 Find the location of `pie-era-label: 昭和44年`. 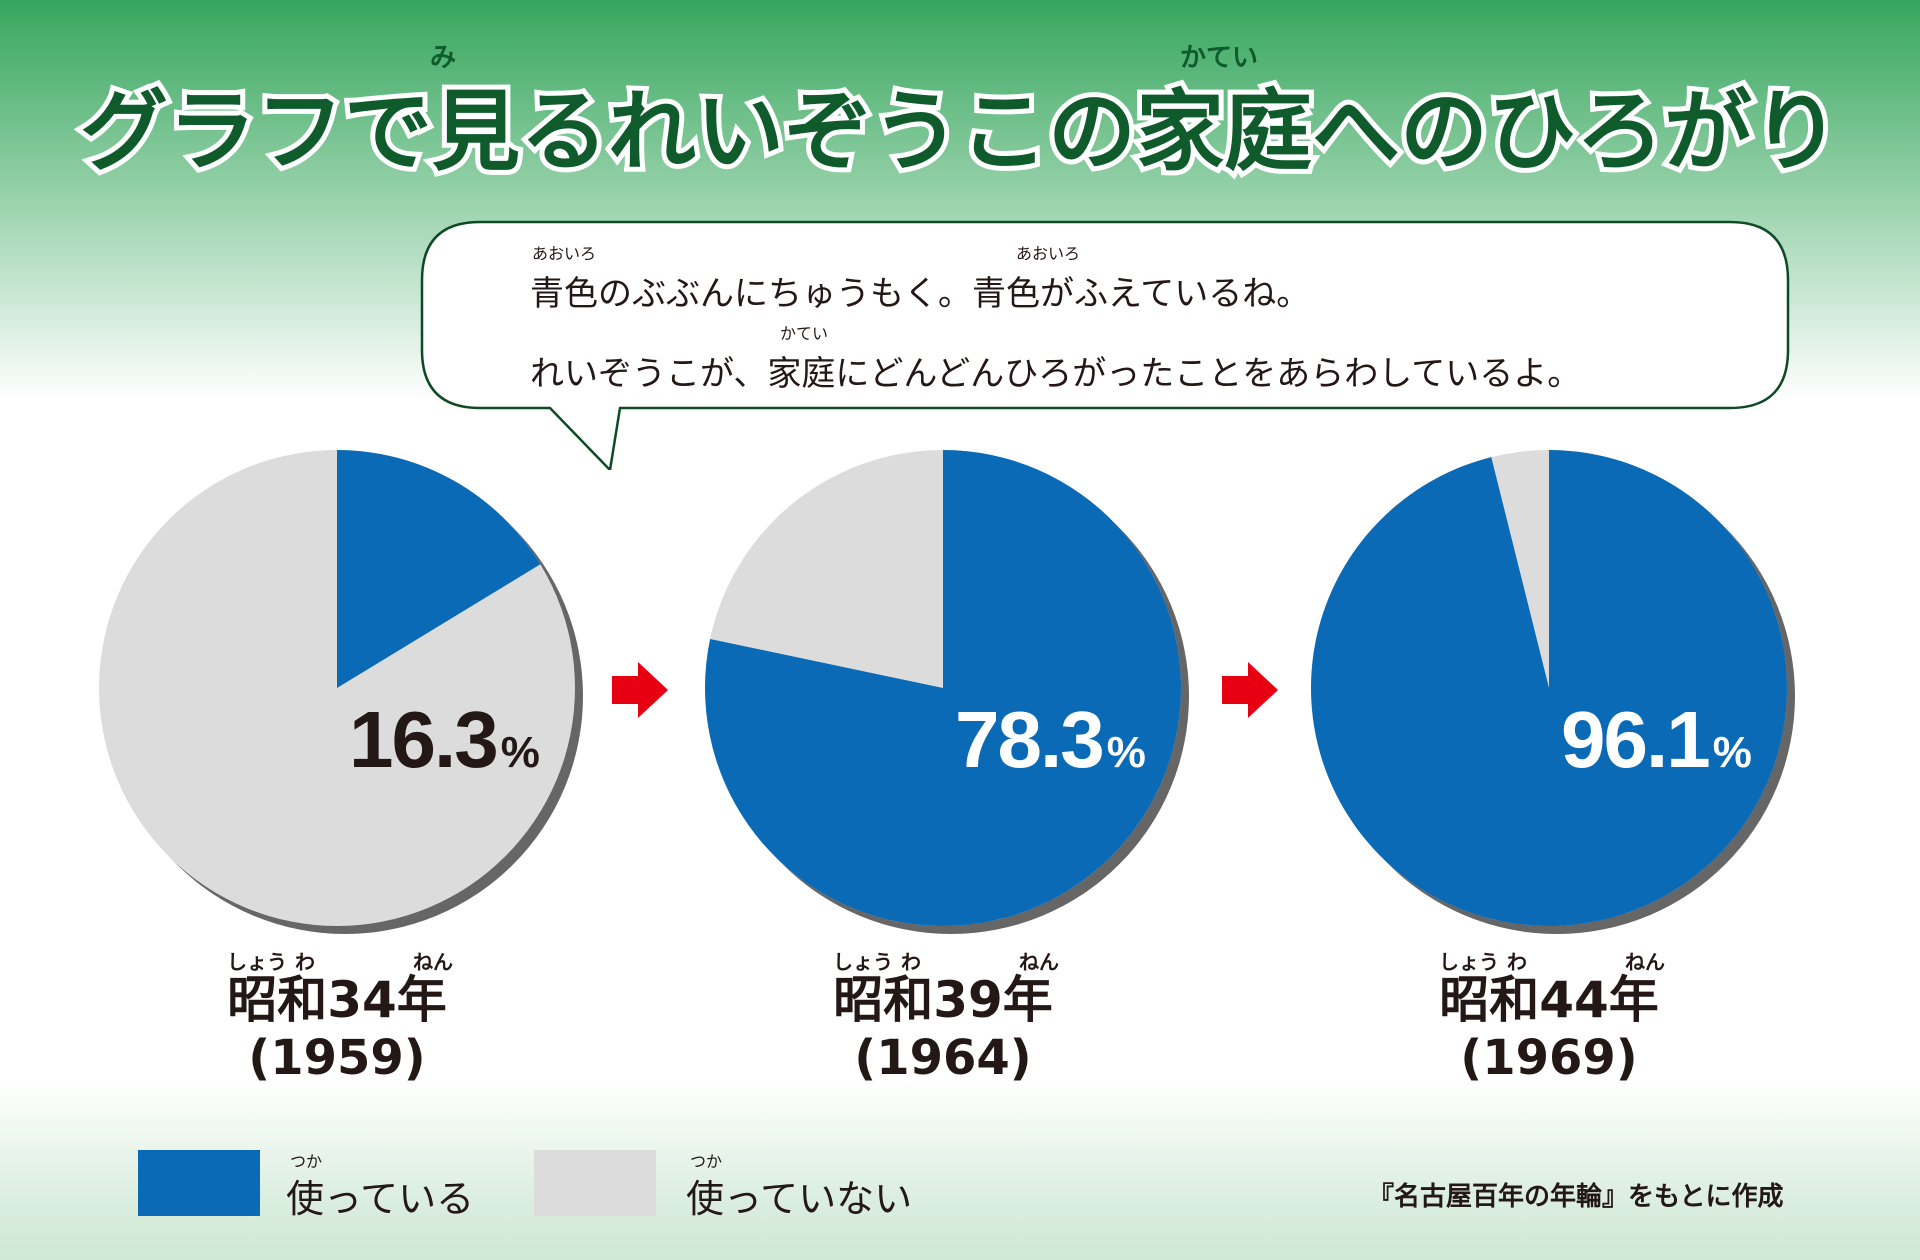

pie-era-label: 昭和44年 is located at coordinates (1549, 1000).